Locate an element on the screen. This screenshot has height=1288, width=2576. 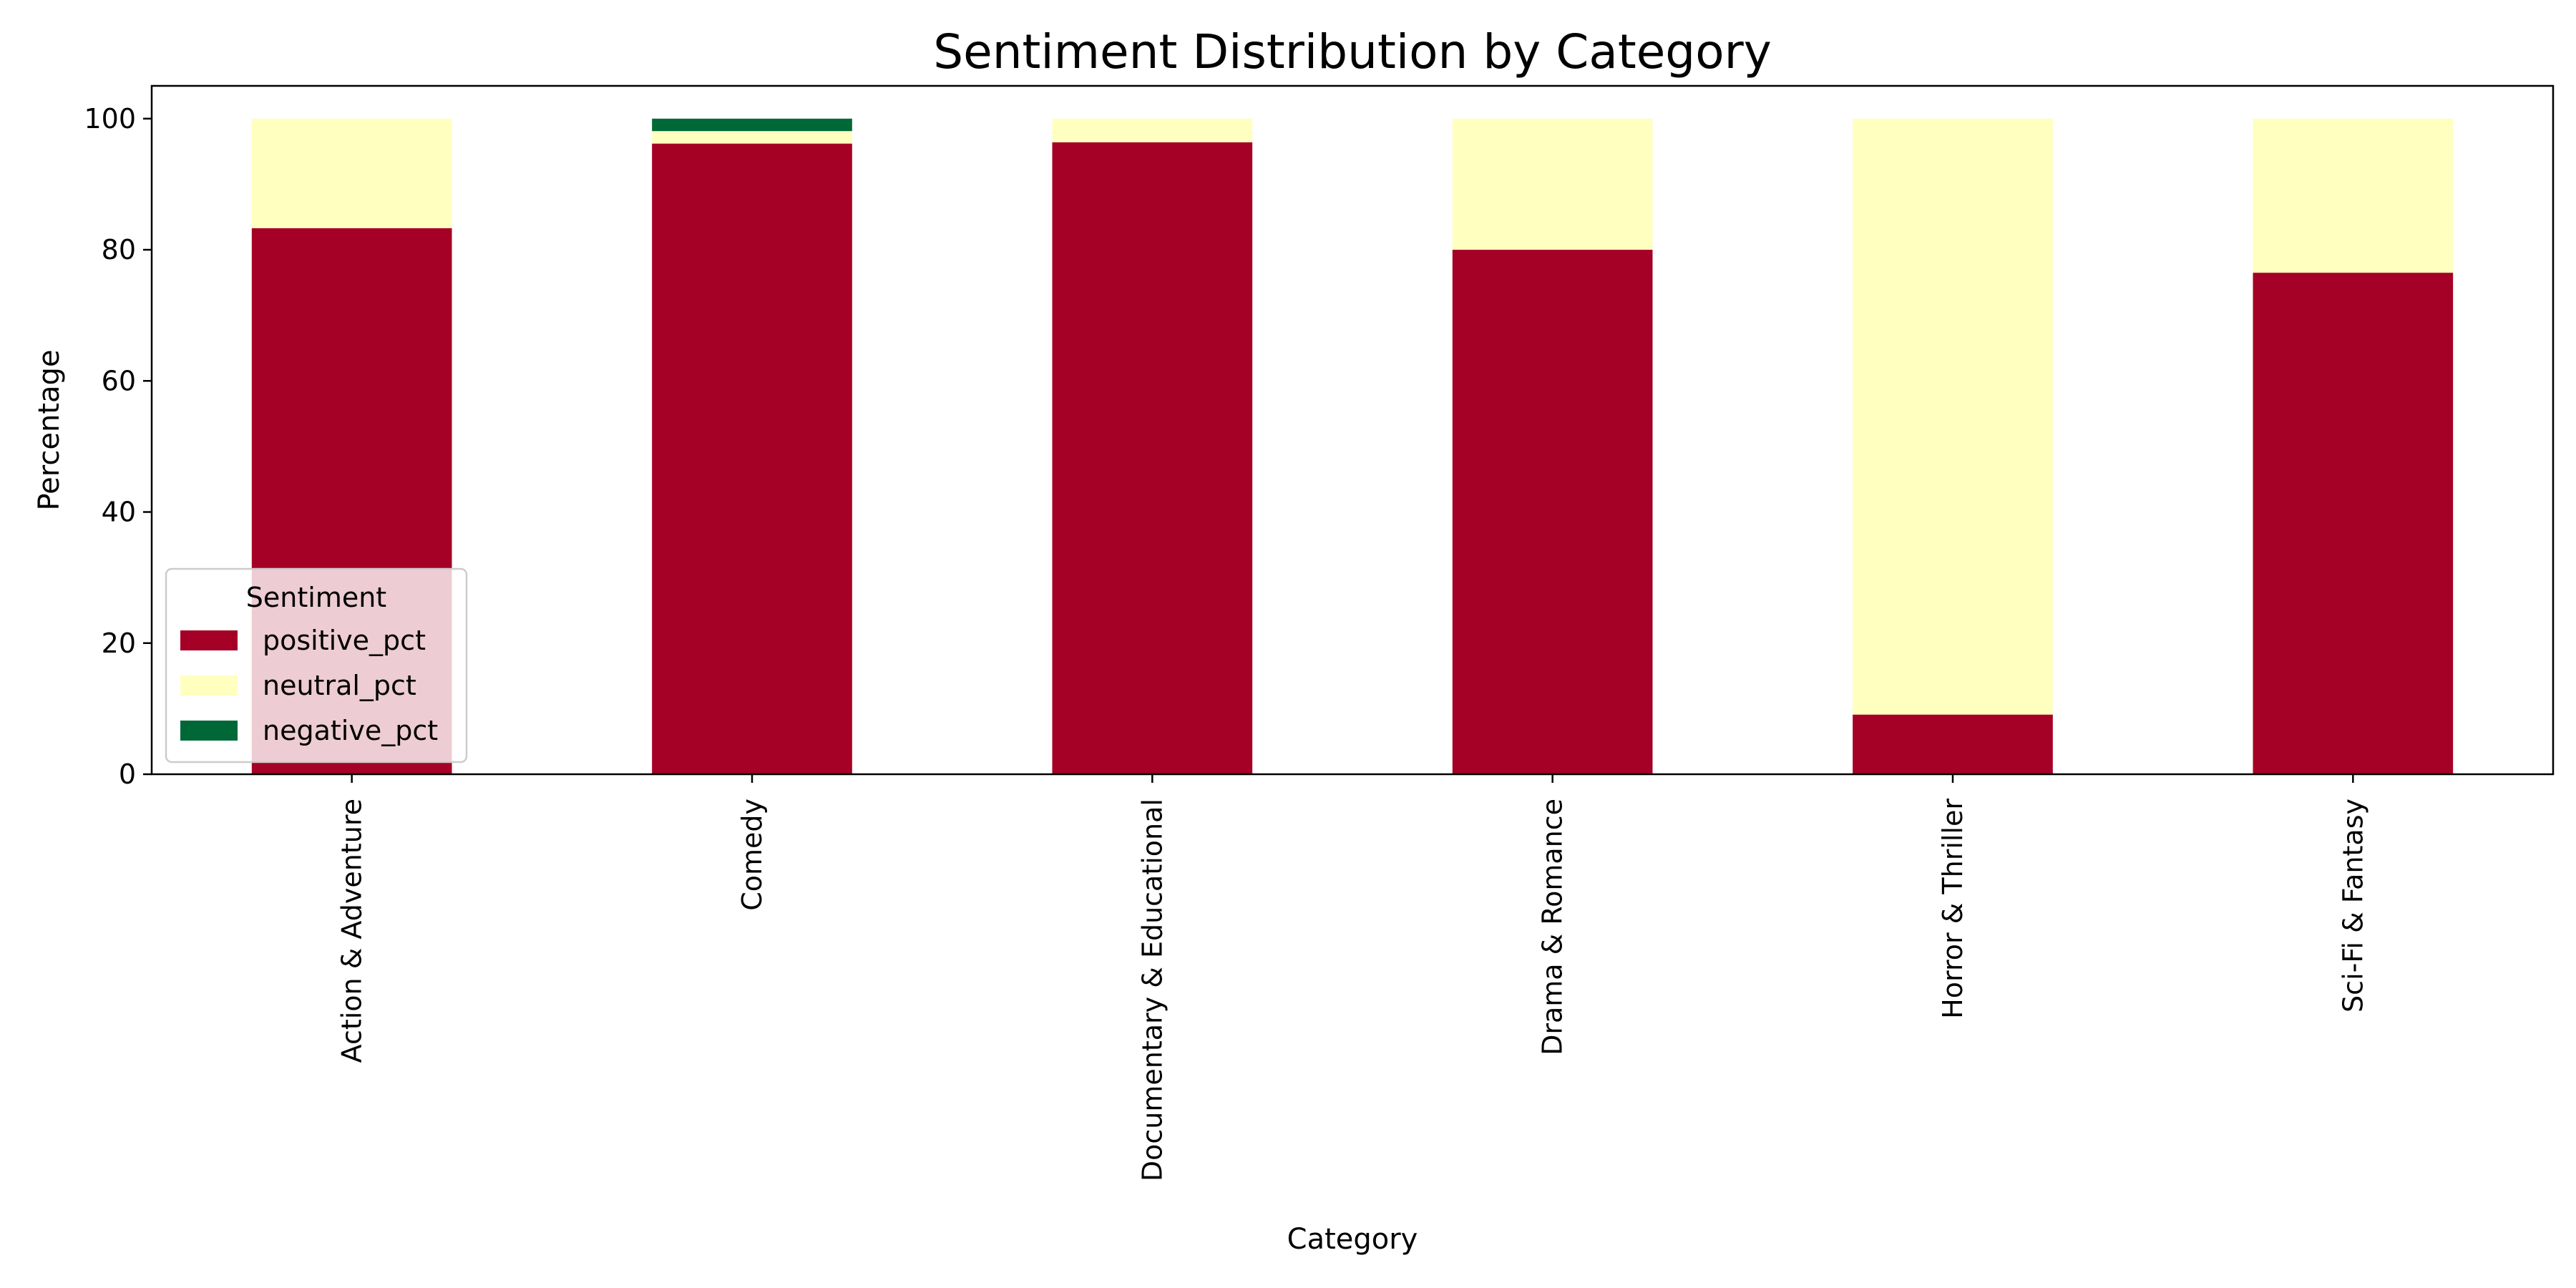
legend-title: Sentiment is located at coordinates (316, 597).